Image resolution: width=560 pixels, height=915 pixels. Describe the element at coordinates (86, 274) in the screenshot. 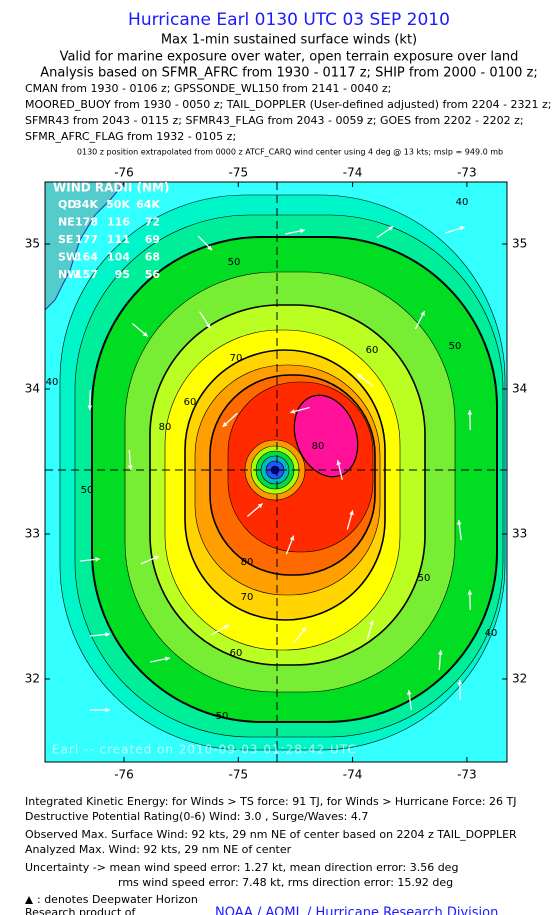

I see `radii-cell: 157` at that location.